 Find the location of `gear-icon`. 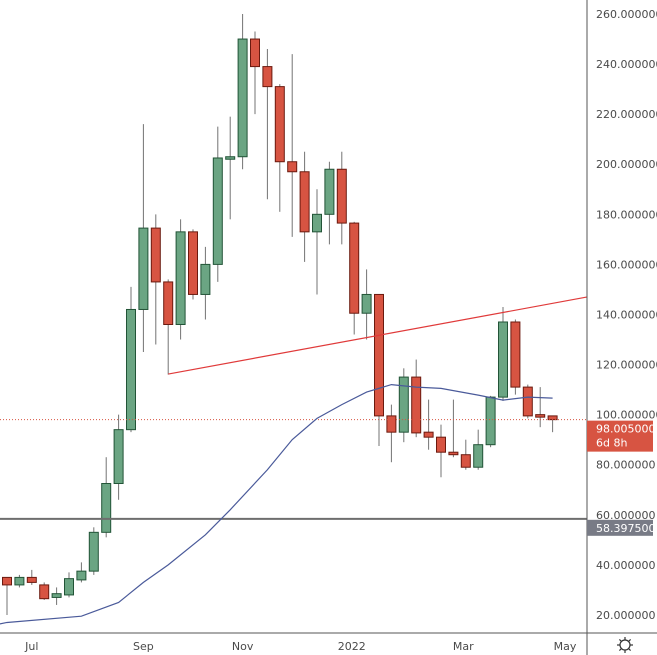

gear-icon is located at coordinates (625, 645).